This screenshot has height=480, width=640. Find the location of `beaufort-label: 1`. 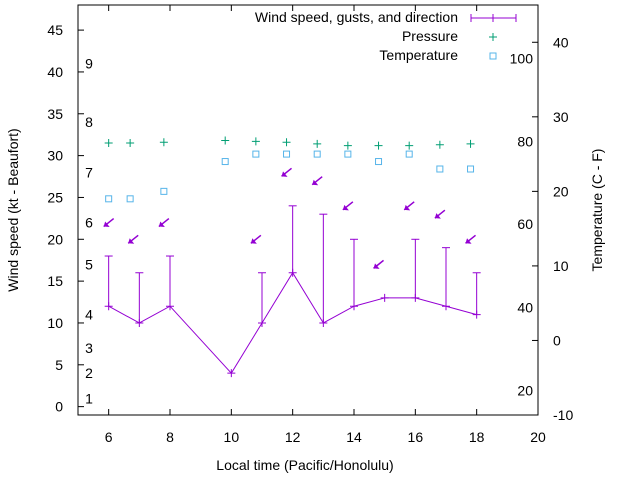

beaufort-label: 1 is located at coordinates (89, 398).